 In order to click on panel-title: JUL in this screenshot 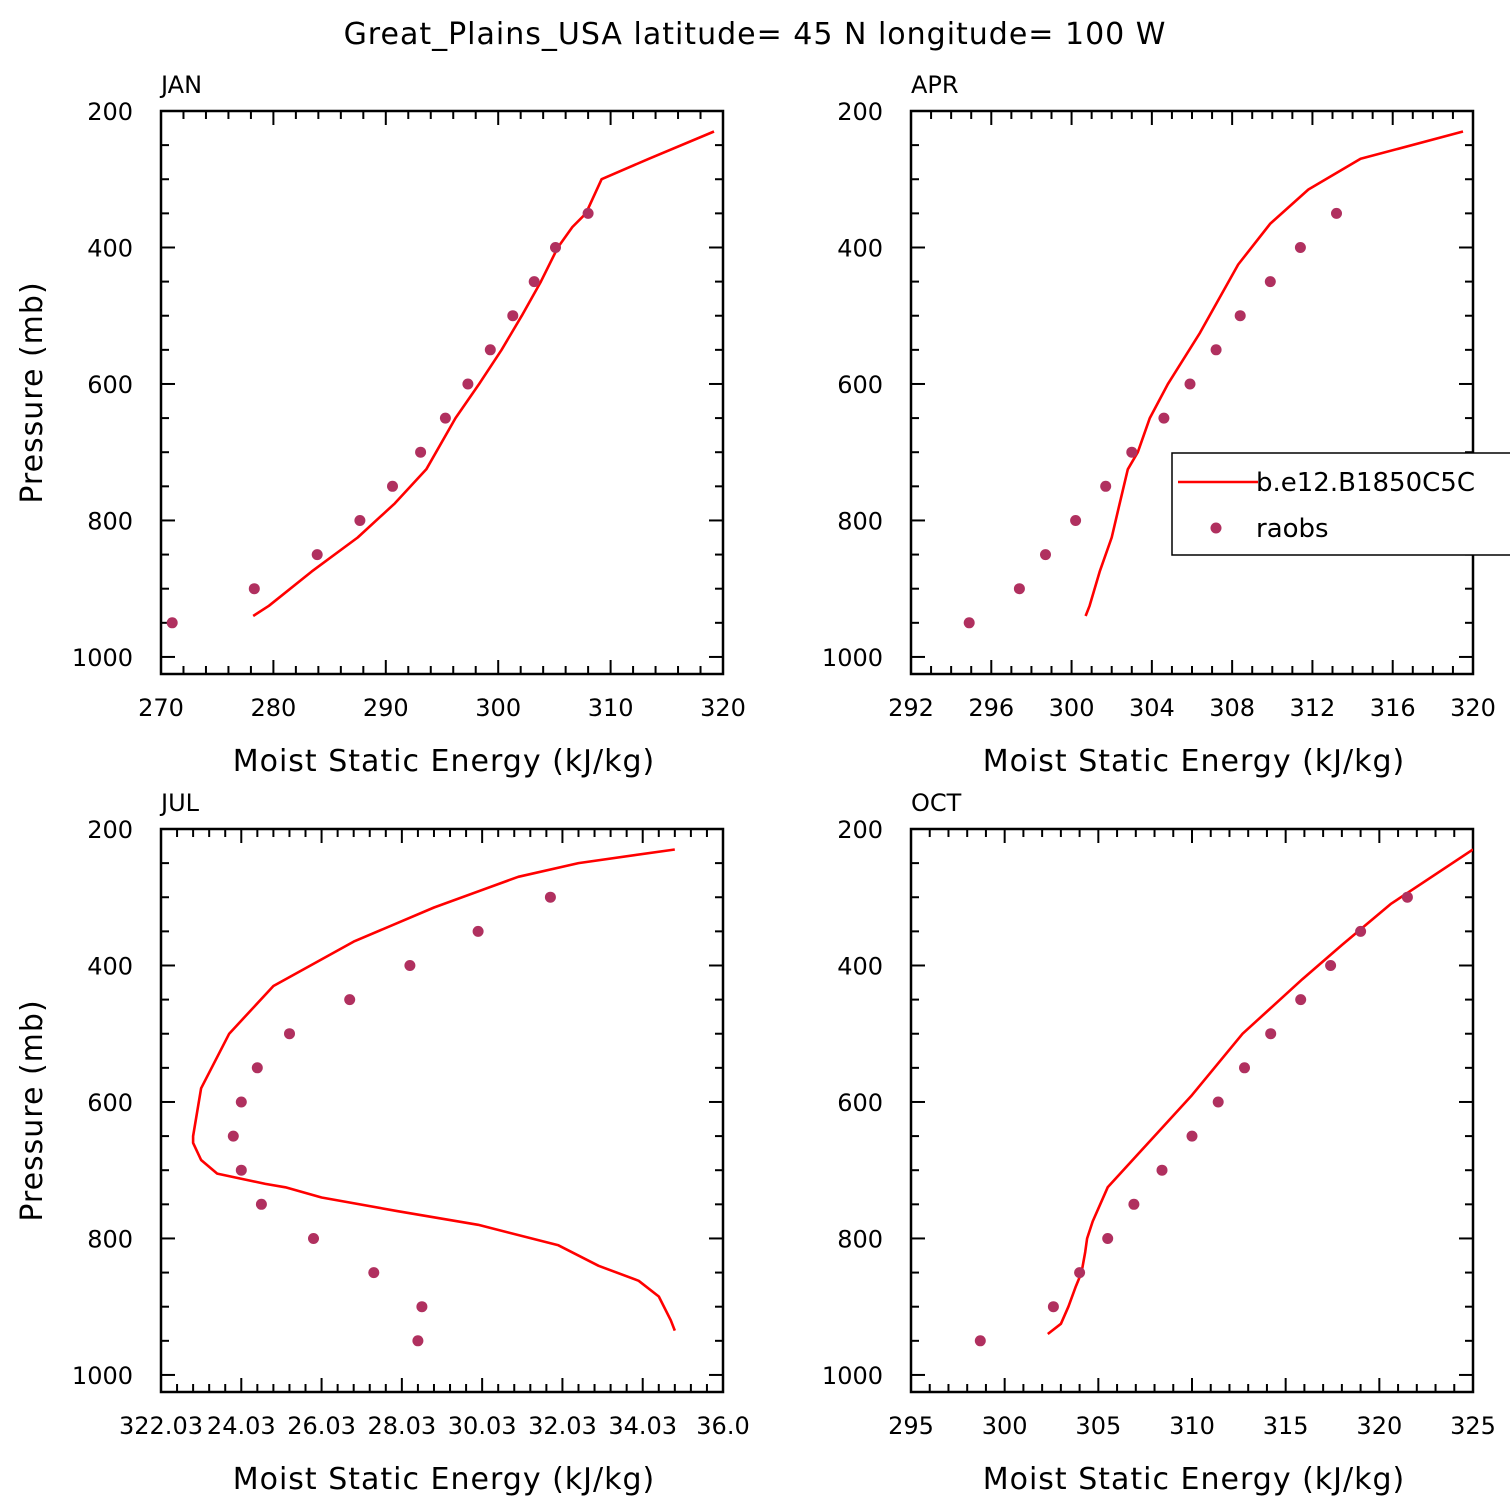, I will do `click(179, 803)`.